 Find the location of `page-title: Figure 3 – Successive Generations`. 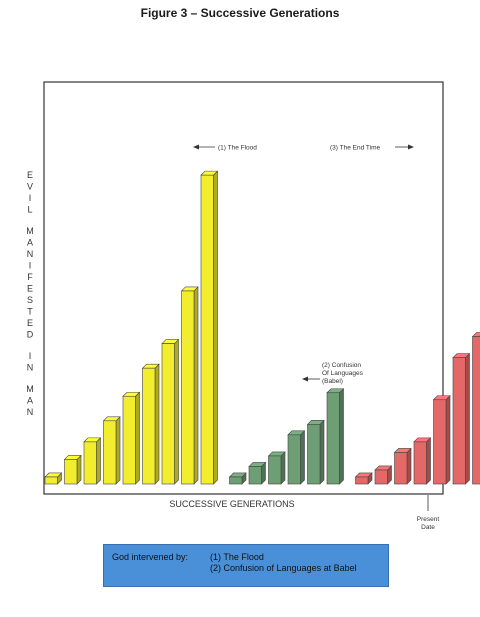

page-title: Figure 3 – Successive Generations is located at coordinates (240, 13).